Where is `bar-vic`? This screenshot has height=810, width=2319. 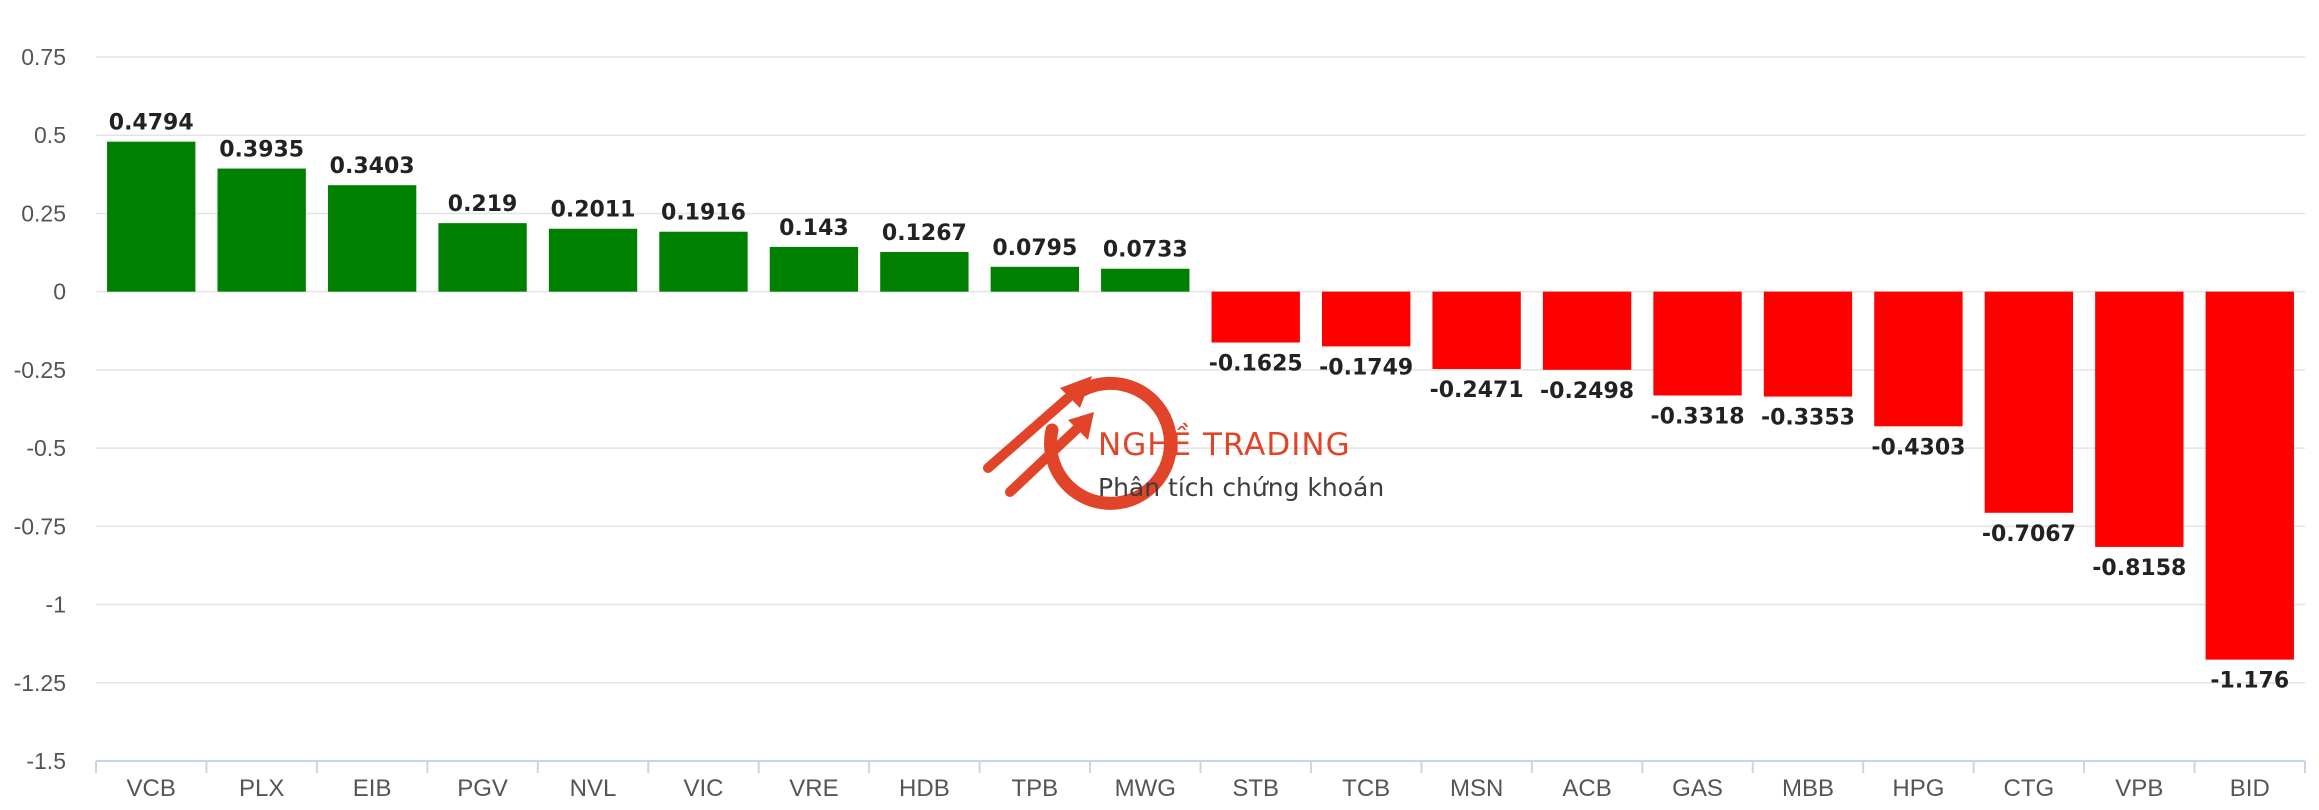
bar-vic is located at coordinates (703, 261).